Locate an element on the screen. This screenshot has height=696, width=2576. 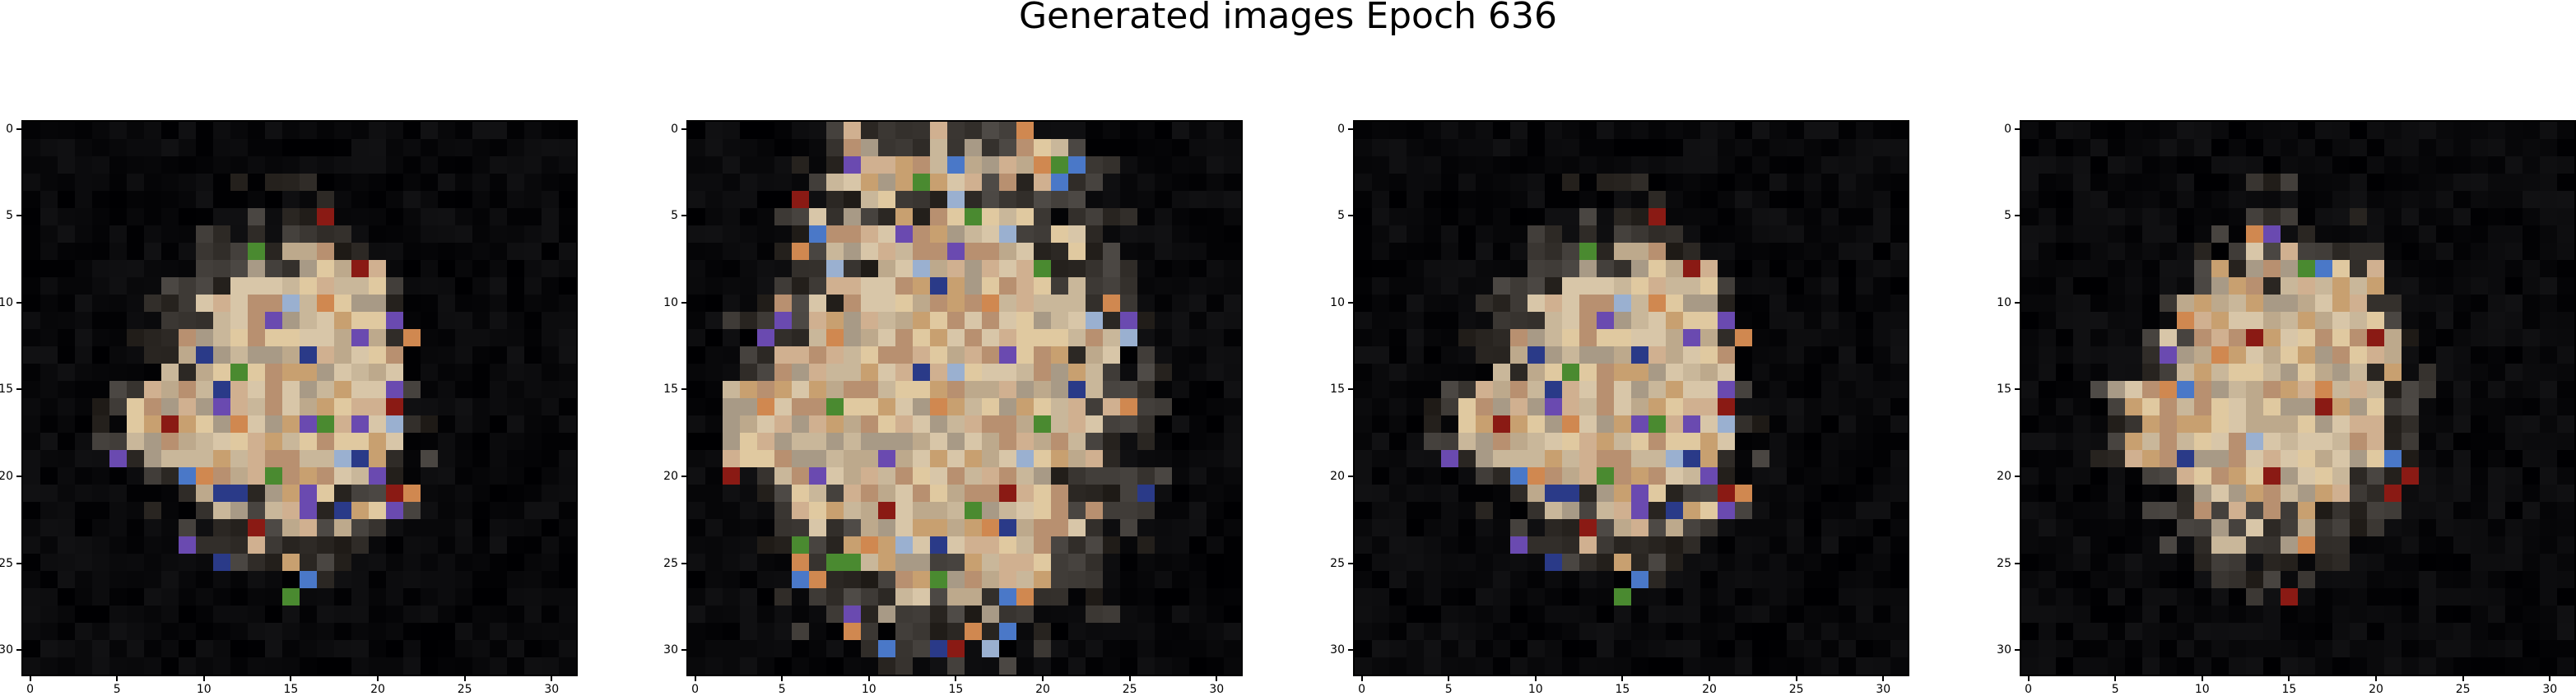
figure-title: Generated images Epoch 636 is located at coordinates (1288, 18).